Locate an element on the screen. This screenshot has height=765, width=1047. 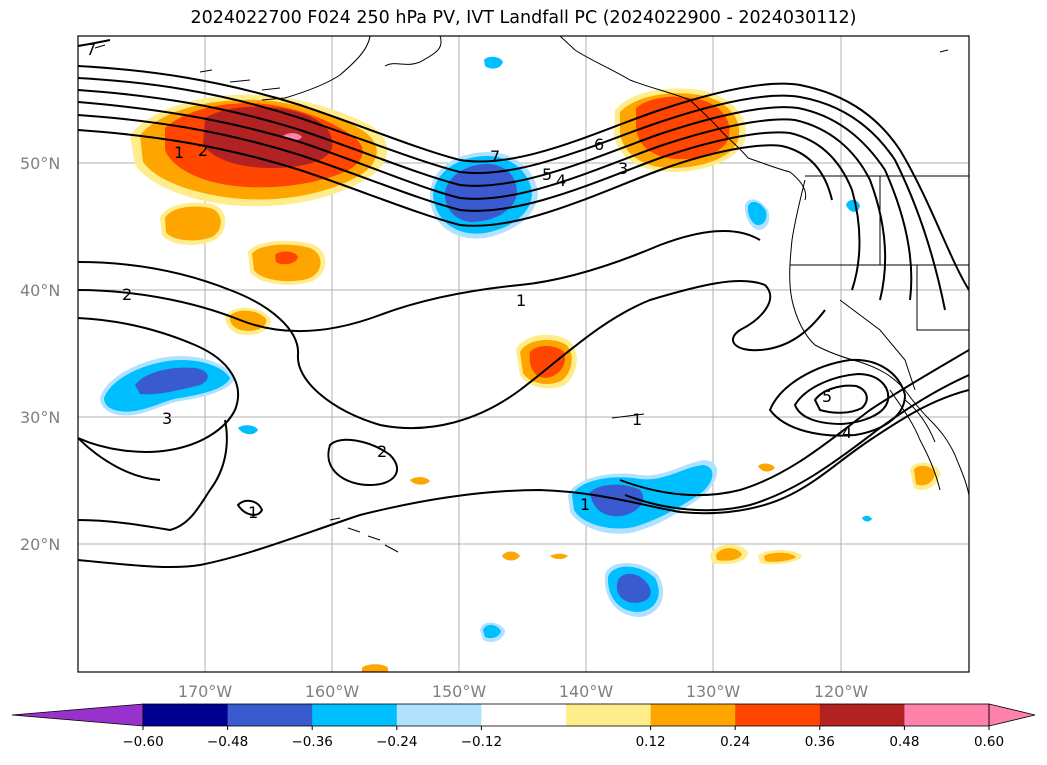
colorbar-tick-label: −0.24 is located at coordinates (396, 742).